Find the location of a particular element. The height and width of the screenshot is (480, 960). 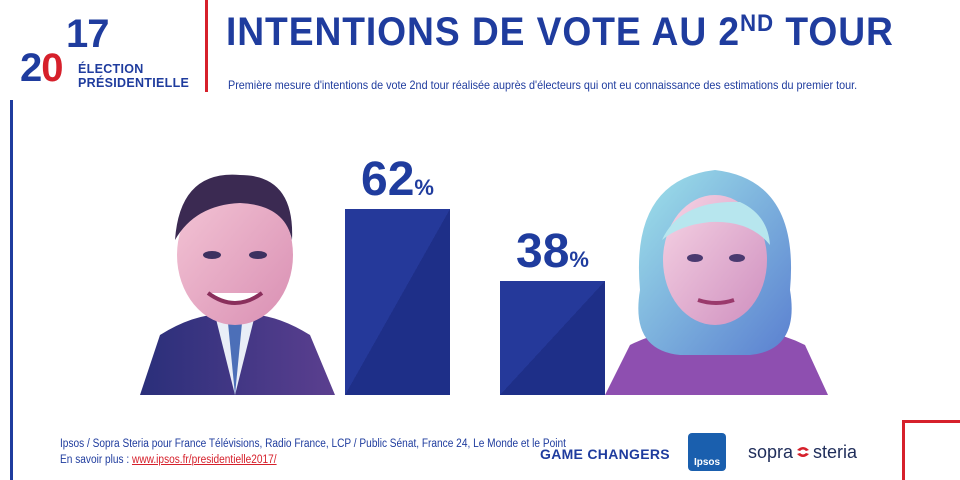

steria-text: steria is located at coordinates (835, 452).